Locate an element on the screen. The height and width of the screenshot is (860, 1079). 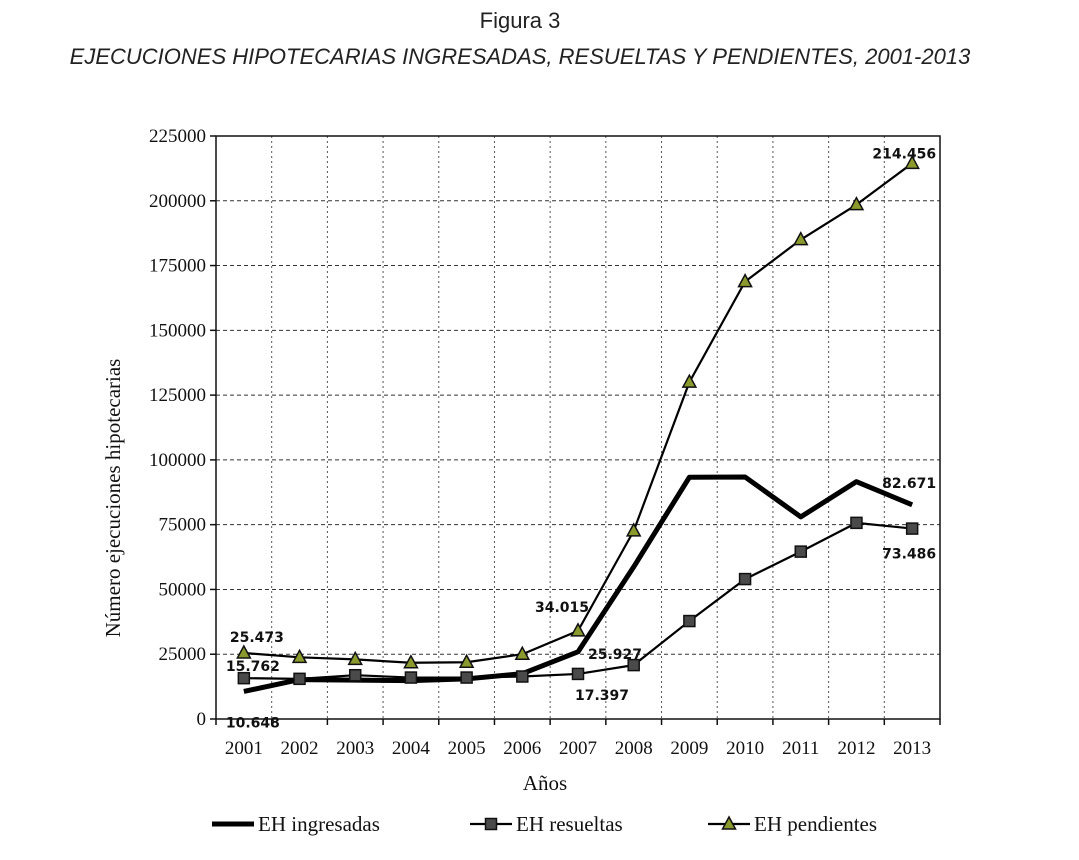
x-axis-title: Años is located at coordinates (545, 783).